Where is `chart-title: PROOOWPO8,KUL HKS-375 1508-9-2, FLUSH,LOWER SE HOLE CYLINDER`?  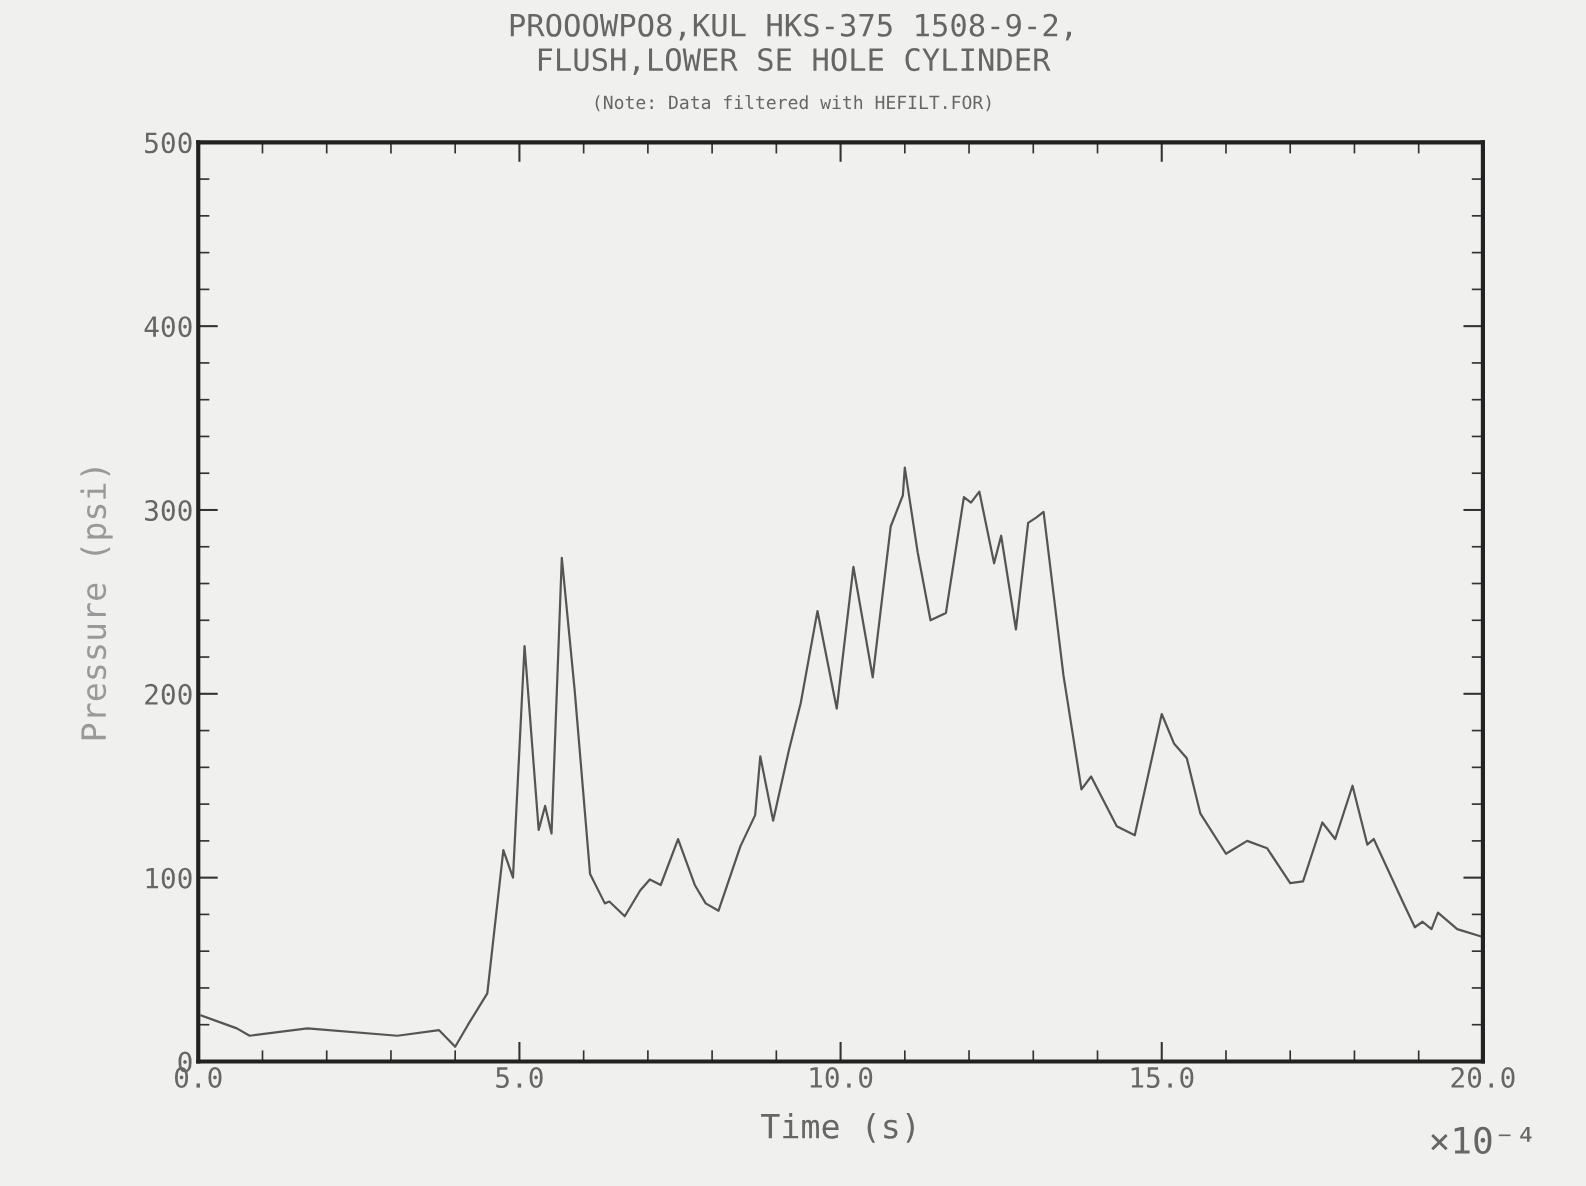
chart-title: PROOOWPO8,KUL HKS-375 1508-9-2, FLUSH,LOWER SE HOLE CYLINDER is located at coordinates (790, 44).